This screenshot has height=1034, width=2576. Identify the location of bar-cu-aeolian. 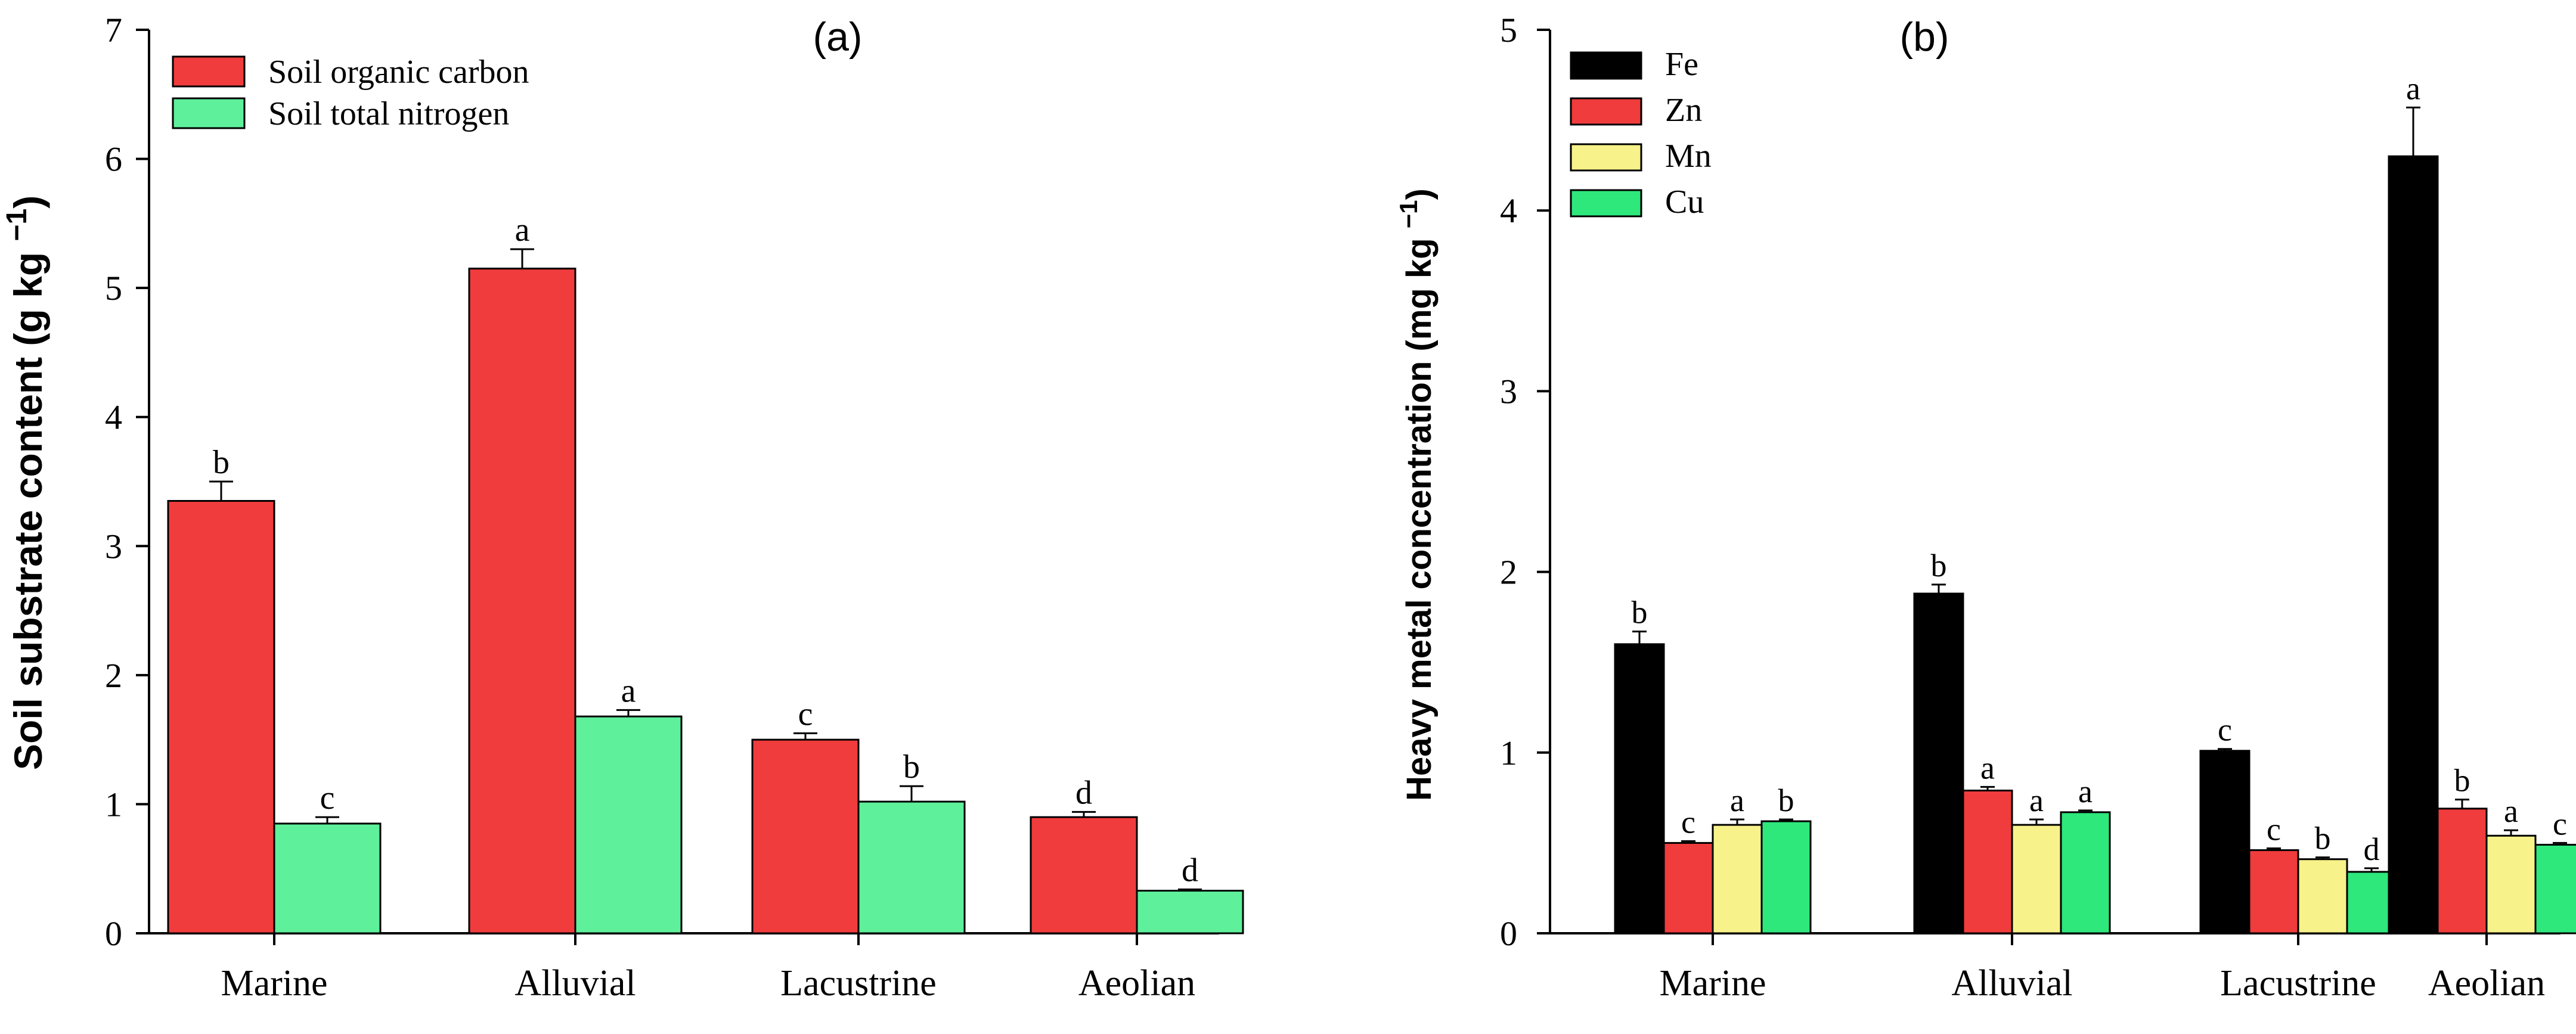
(2555, 889).